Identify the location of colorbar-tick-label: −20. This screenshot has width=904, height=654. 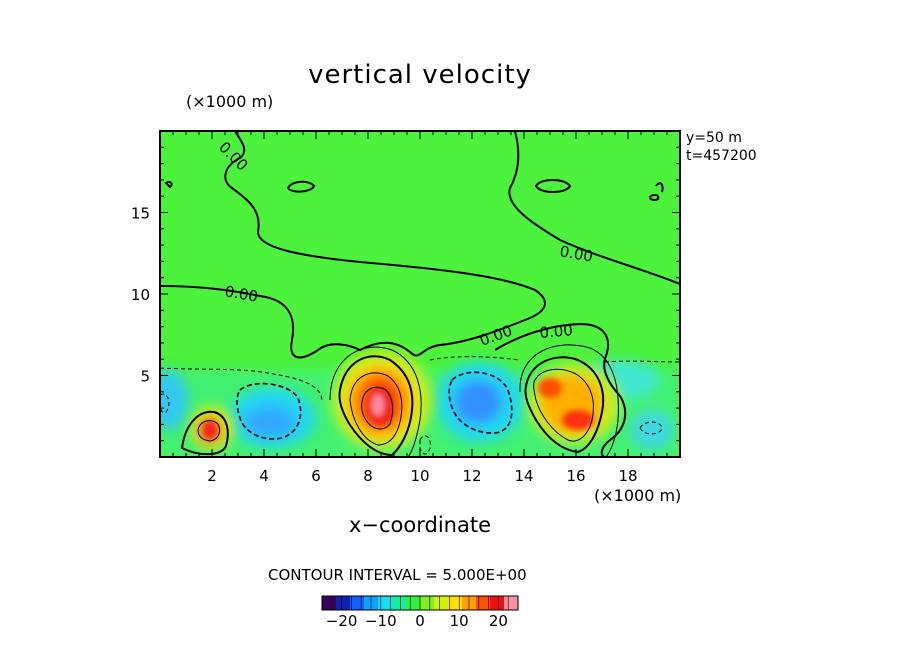
(342, 621).